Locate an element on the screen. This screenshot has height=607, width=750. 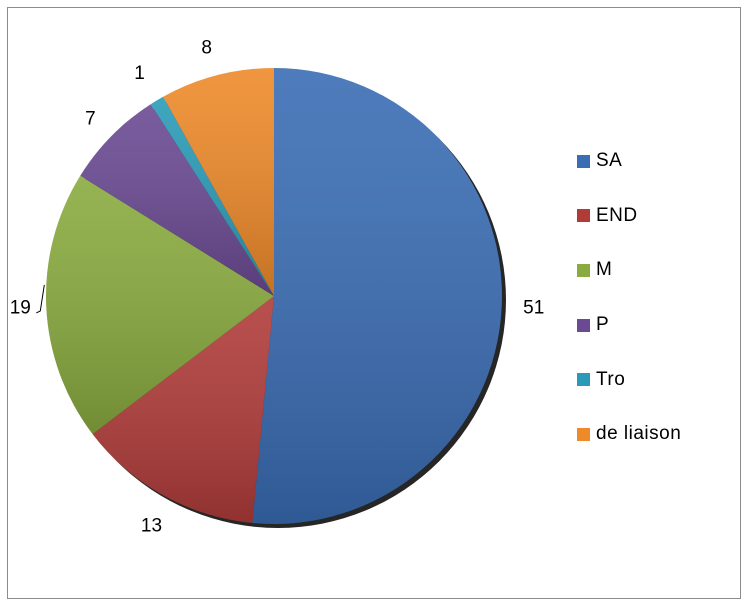
legend-label-m: M is located at coordinates (604, 270).